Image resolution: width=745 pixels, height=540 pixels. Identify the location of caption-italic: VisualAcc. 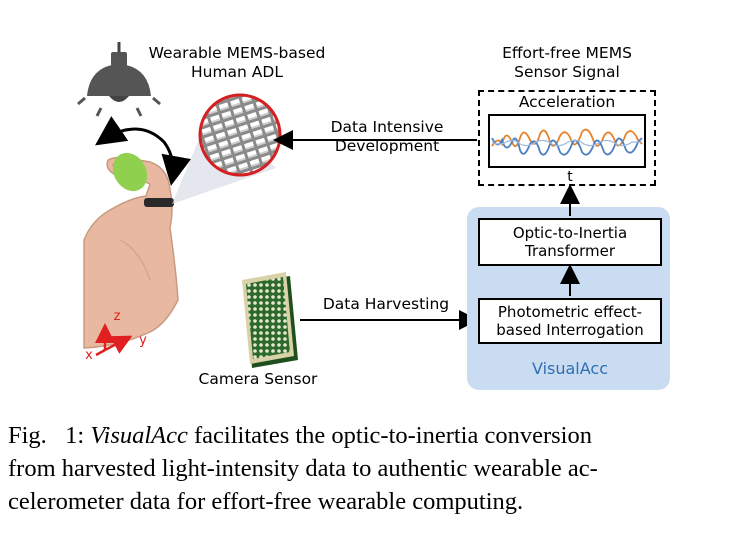
(139, 435).